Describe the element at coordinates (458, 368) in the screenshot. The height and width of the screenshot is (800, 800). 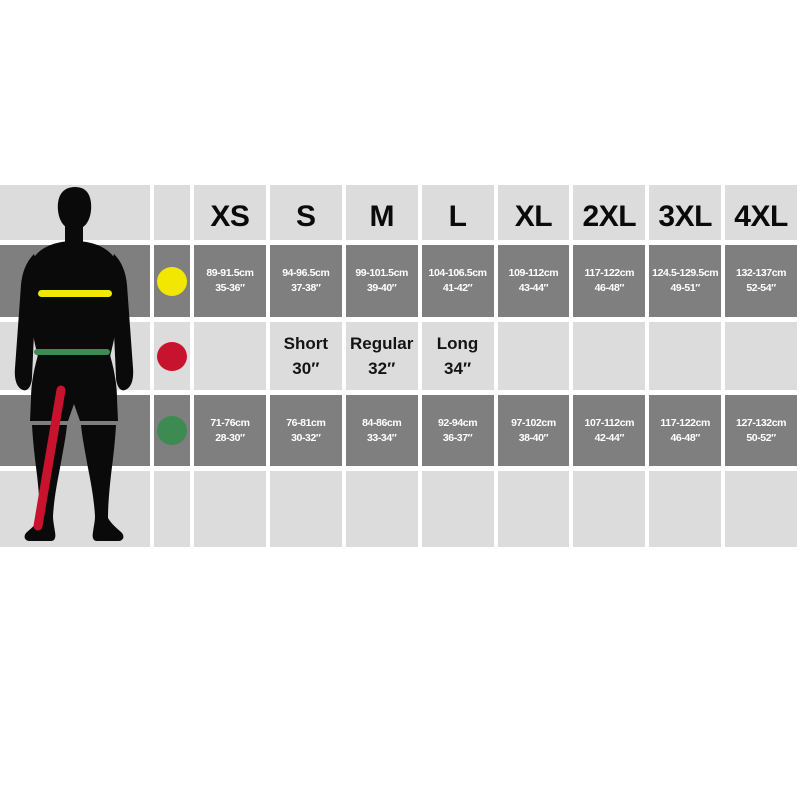
I see `leg-length-value: 34″` at that location.